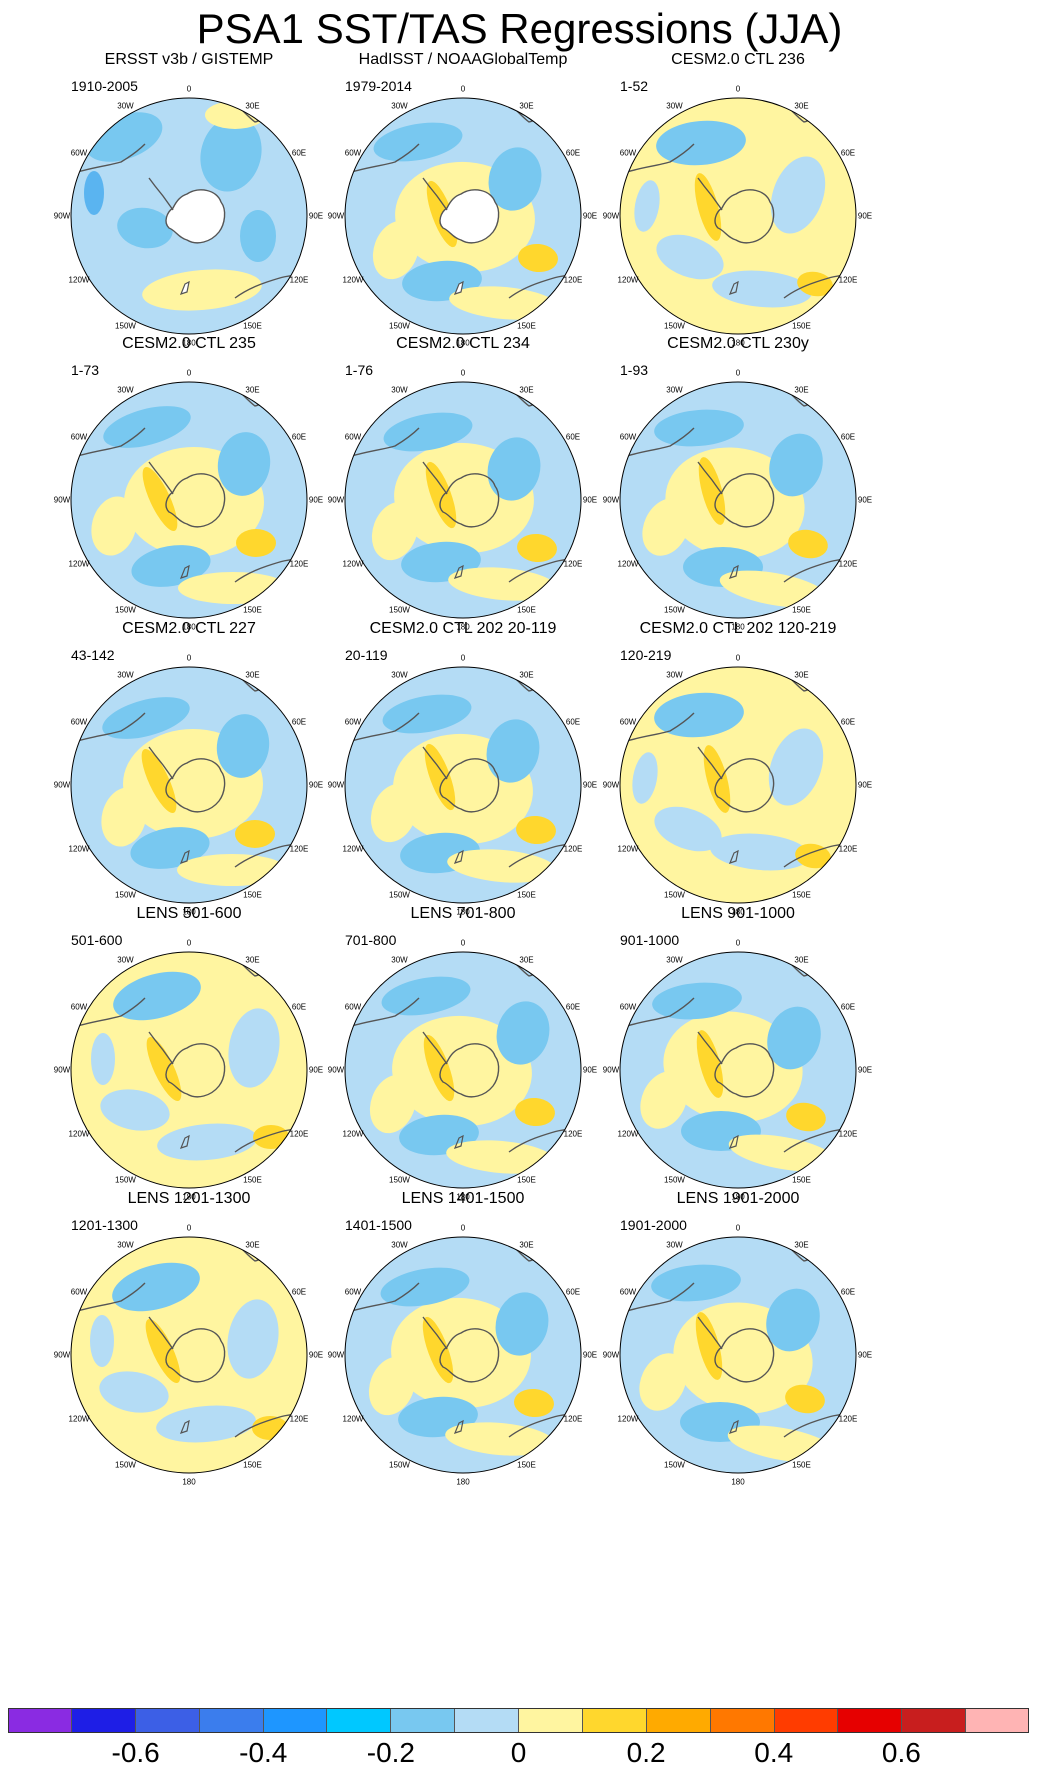  What do you see at coordinates (189, 1198) in the screenshot?
I see `panel-title: LENS 1201-1300` at bounding box center [189, 1198].